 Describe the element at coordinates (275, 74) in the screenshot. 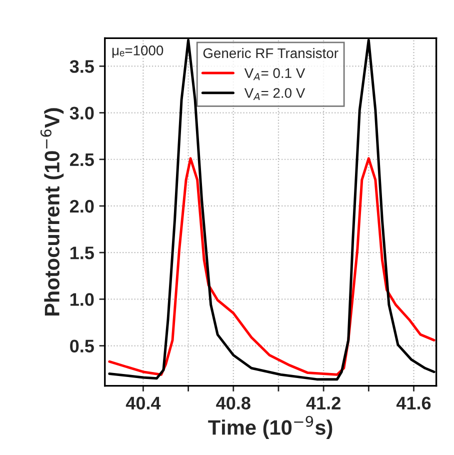

I see `legend-label: V$_{A}$= 0.1 V` at that location.